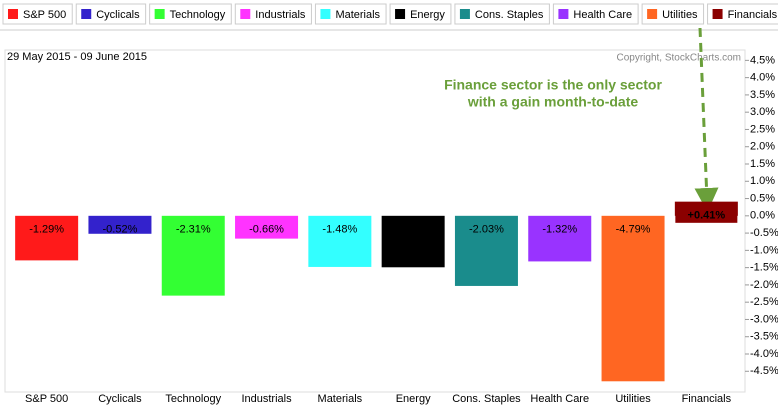  Describe the element at coordinates (762, 129) in the screenshot. I see `y-tick-label: 2.5%` at that location.